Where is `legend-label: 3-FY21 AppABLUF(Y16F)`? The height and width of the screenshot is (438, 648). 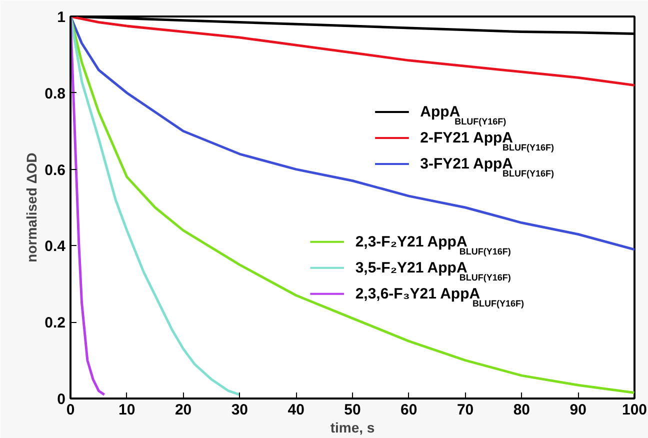
legend-label: 3-FY21 AppABLUF(Y16F) is located at coordinates (487, 166).